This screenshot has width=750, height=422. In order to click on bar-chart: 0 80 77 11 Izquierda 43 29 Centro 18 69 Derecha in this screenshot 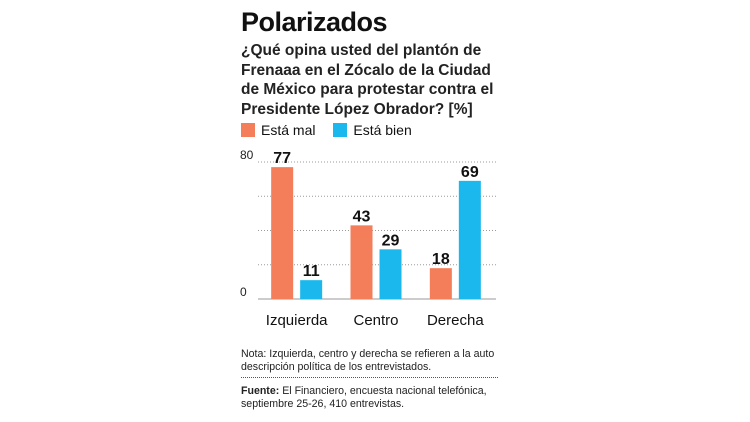, I will do `click(368, 238)`.